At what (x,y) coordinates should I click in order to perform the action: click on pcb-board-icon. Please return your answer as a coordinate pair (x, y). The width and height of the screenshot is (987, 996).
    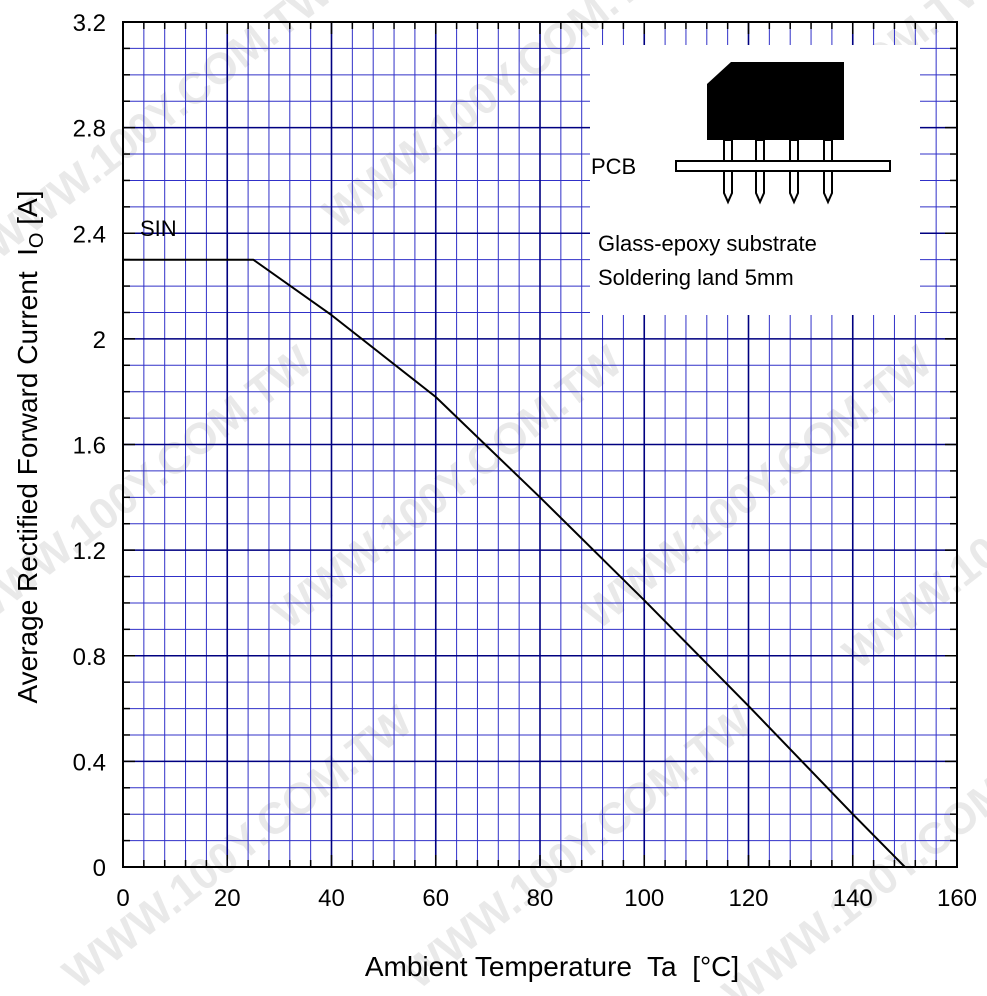
    Looking at the image, I should click on (783, 166).